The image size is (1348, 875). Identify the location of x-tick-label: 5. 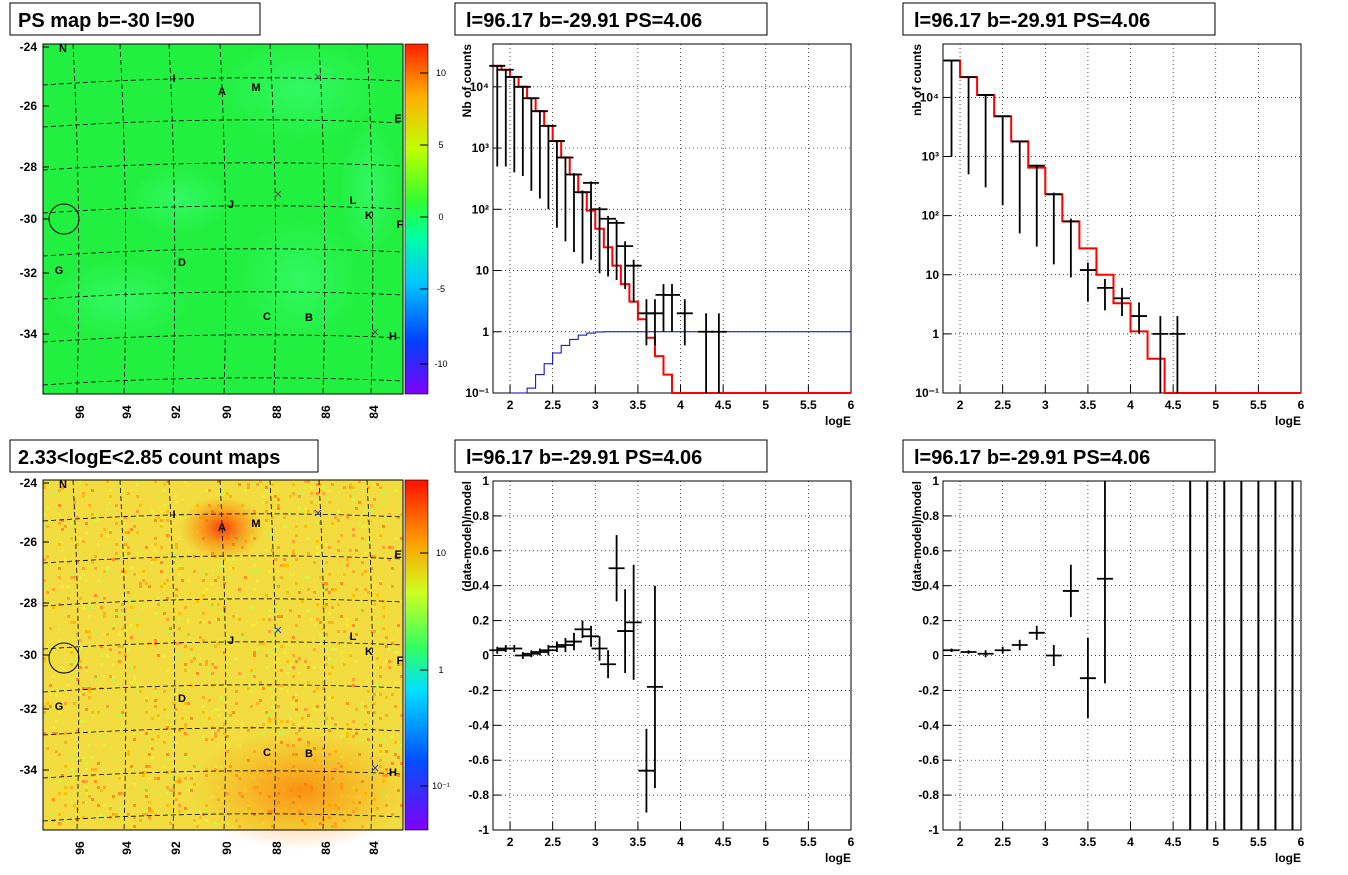
(1215, 842).